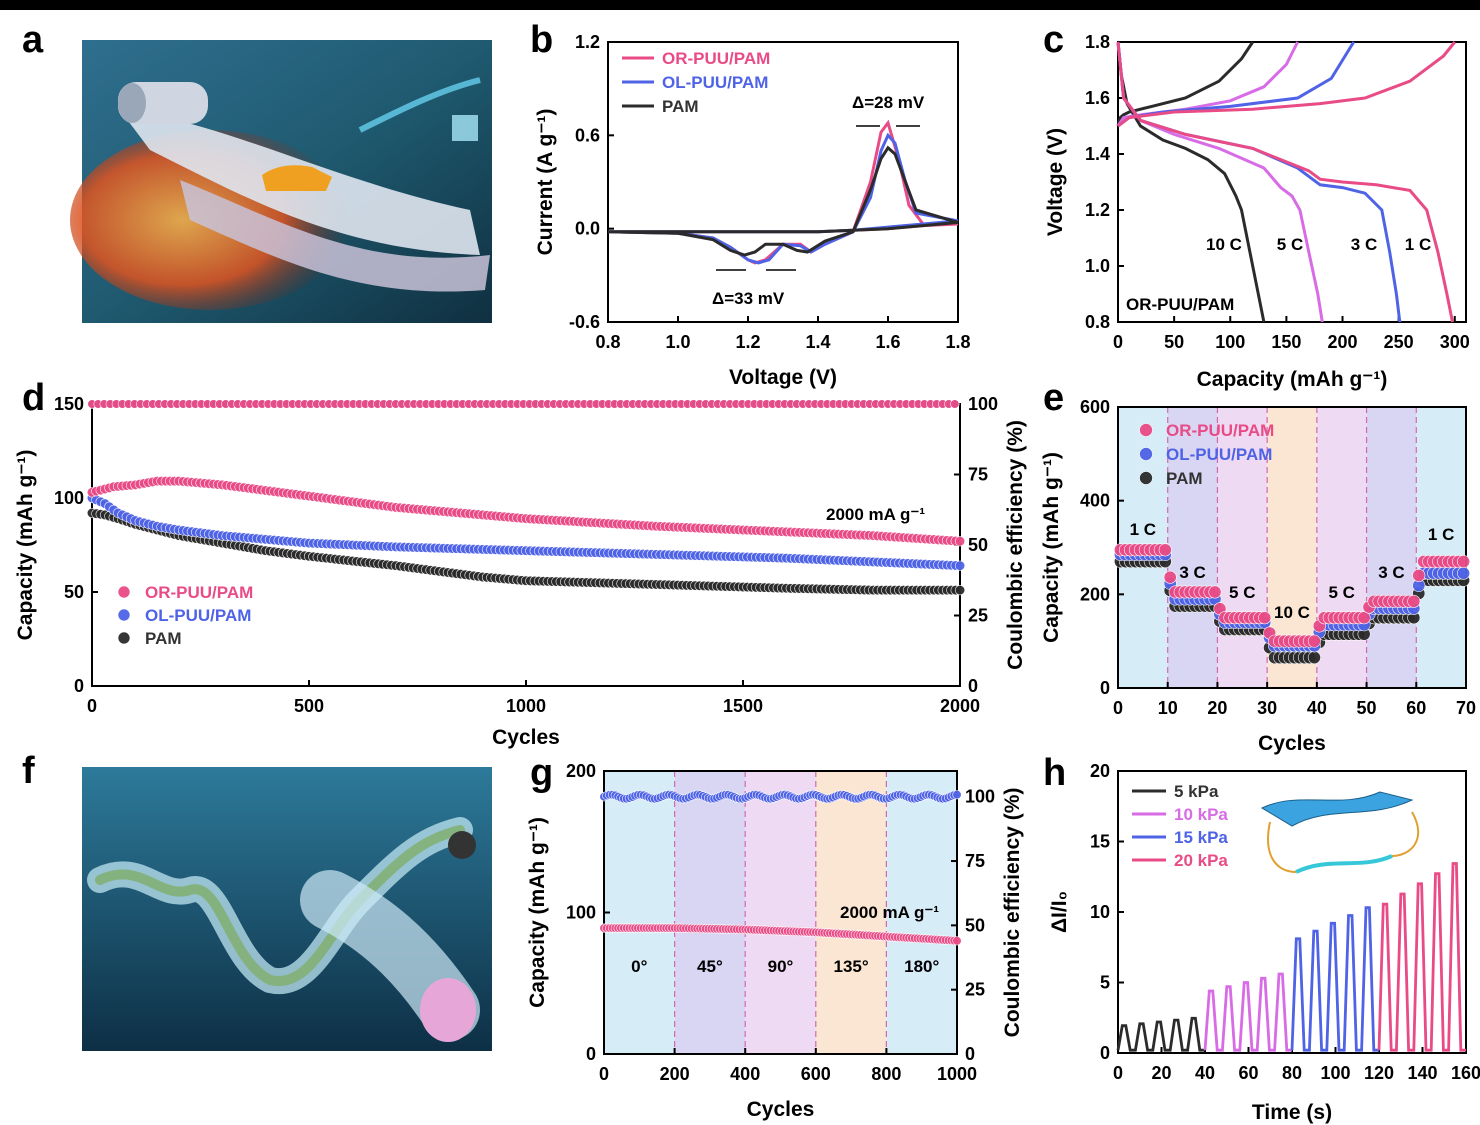 The height and width of the screenshot is (1125, 1480). I want to click on y-tick-label: 50, so click(74, 592).